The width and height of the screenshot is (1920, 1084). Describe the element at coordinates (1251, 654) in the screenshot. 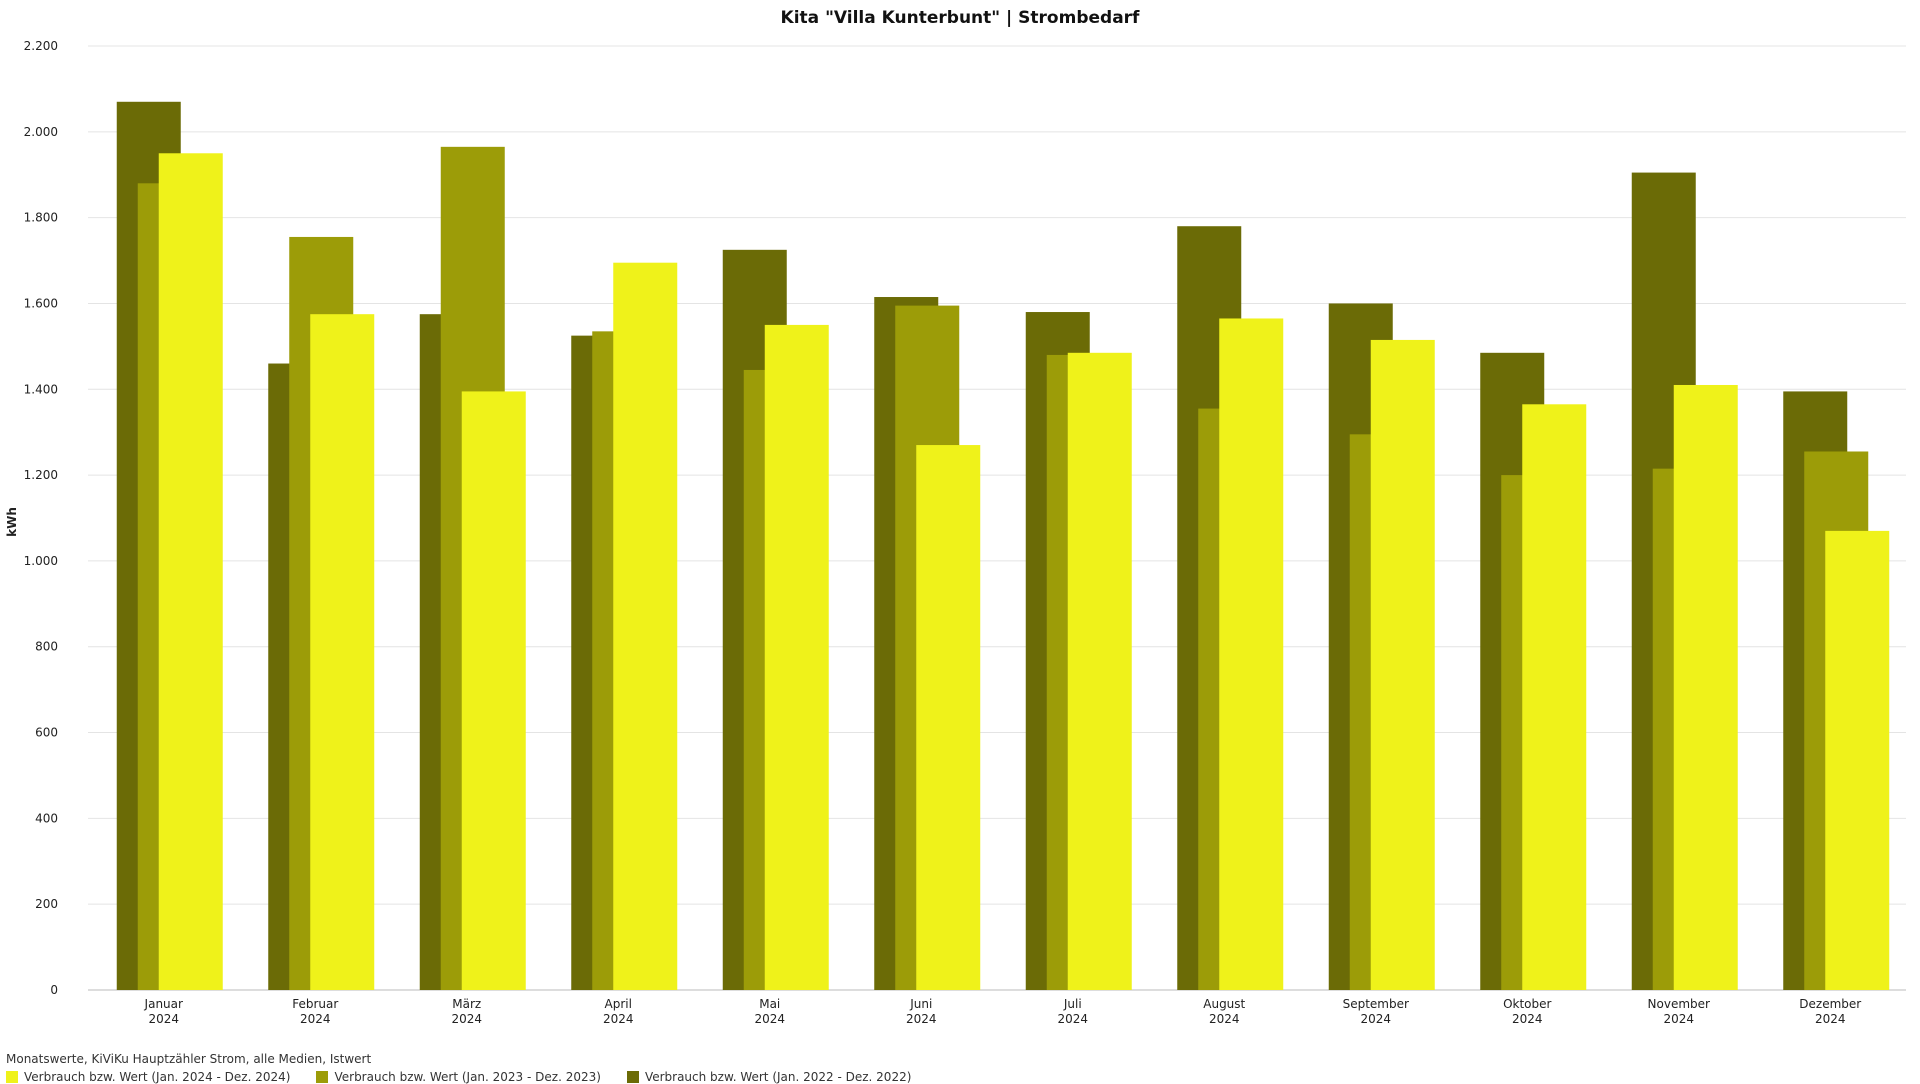

I see `bar-series-2-august` at that location.